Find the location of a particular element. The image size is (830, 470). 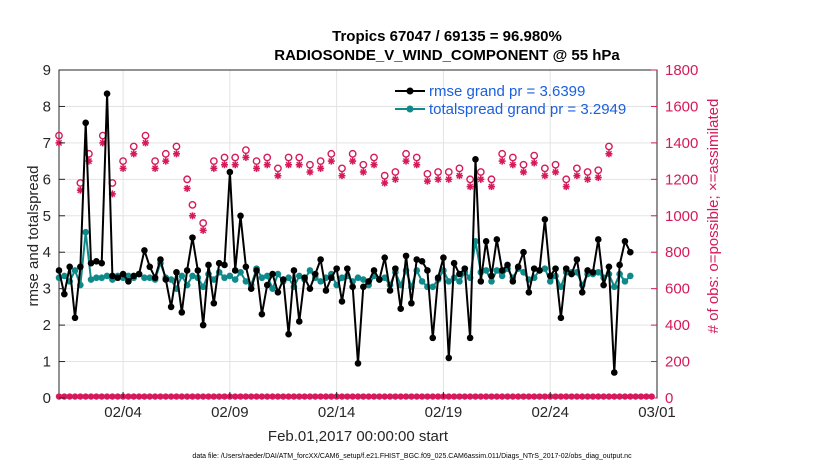

y-tick-label: 9 is located at coordinates (47, 70).